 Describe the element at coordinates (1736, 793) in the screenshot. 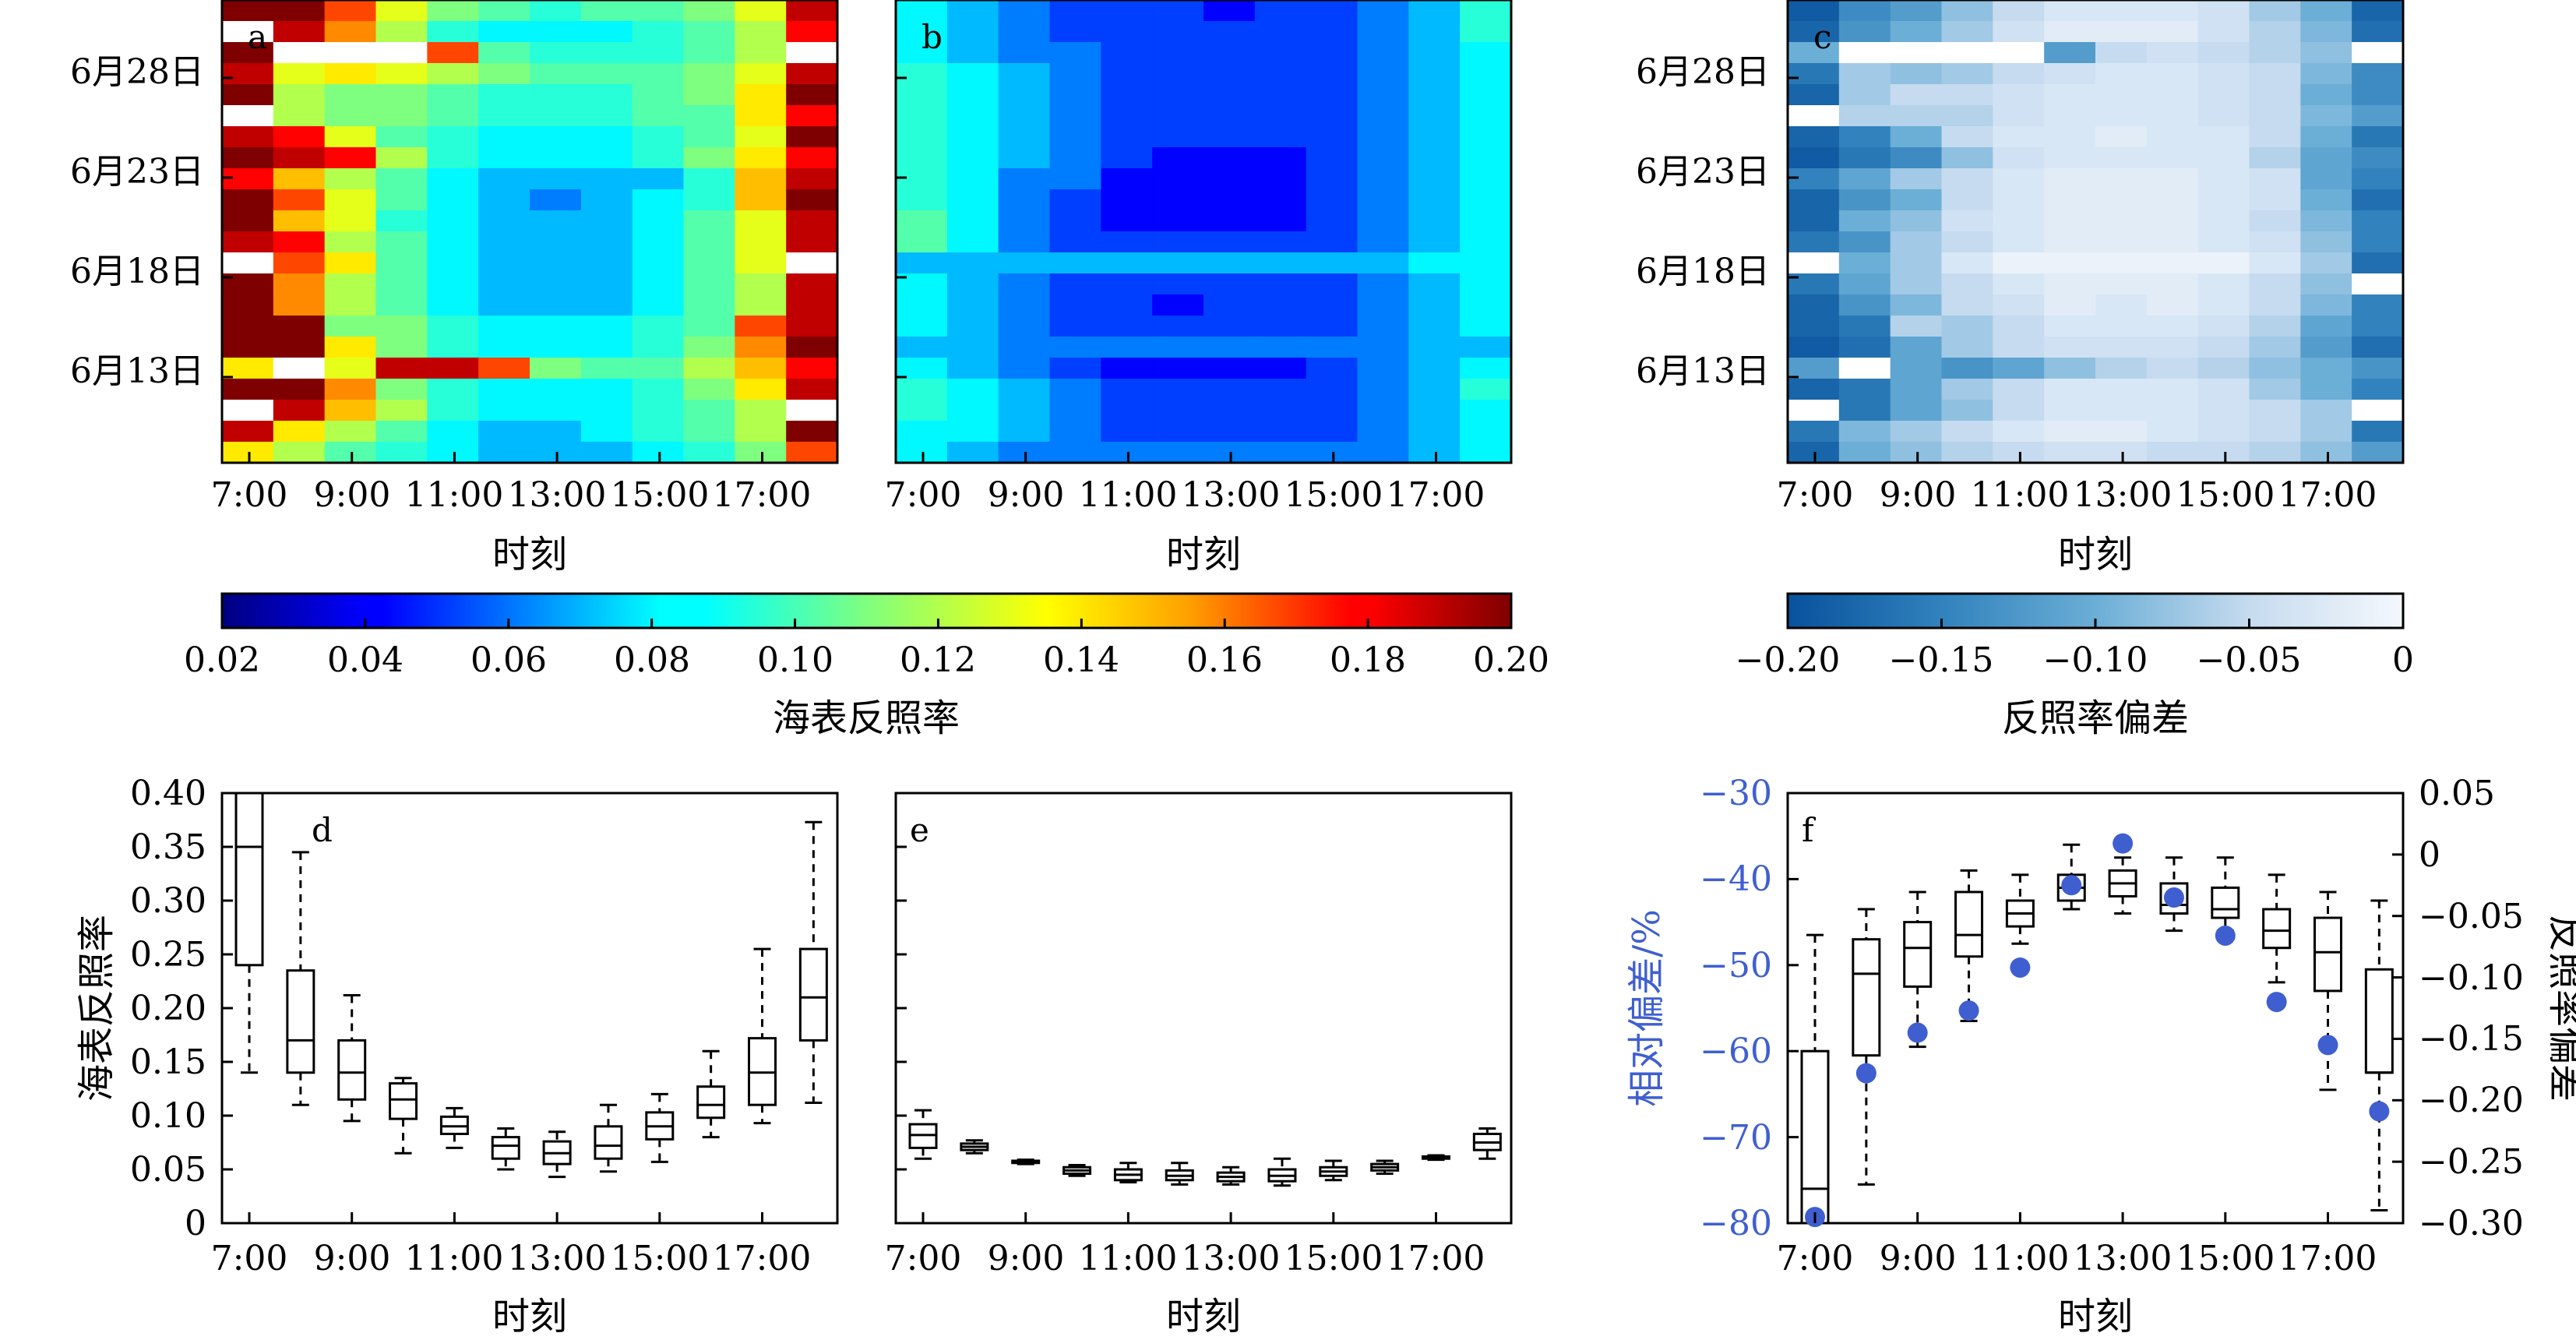

I see `y-tick: −30` at that location.